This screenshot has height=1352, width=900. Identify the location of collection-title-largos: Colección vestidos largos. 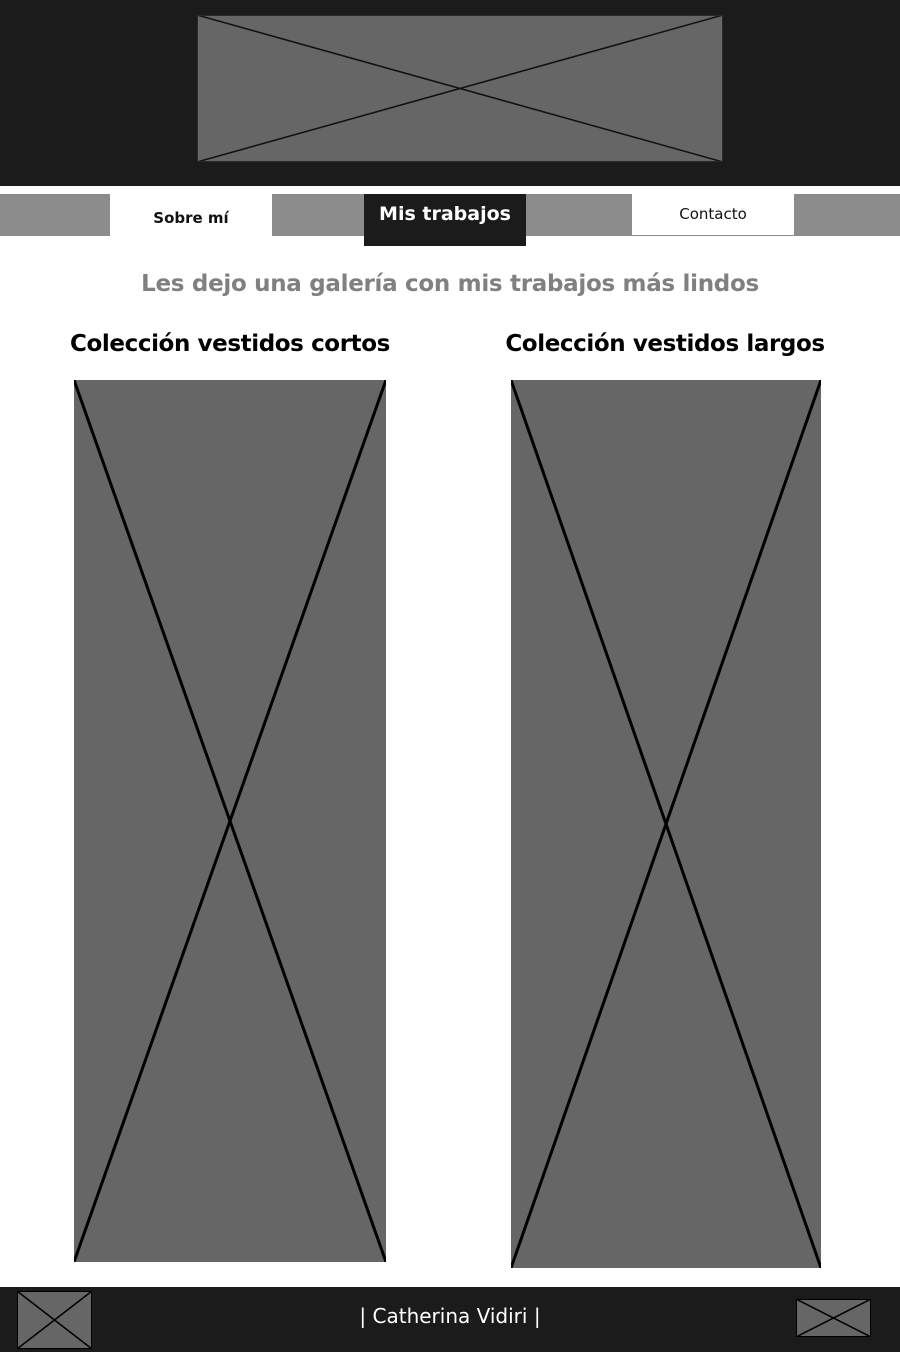
(665, 344).